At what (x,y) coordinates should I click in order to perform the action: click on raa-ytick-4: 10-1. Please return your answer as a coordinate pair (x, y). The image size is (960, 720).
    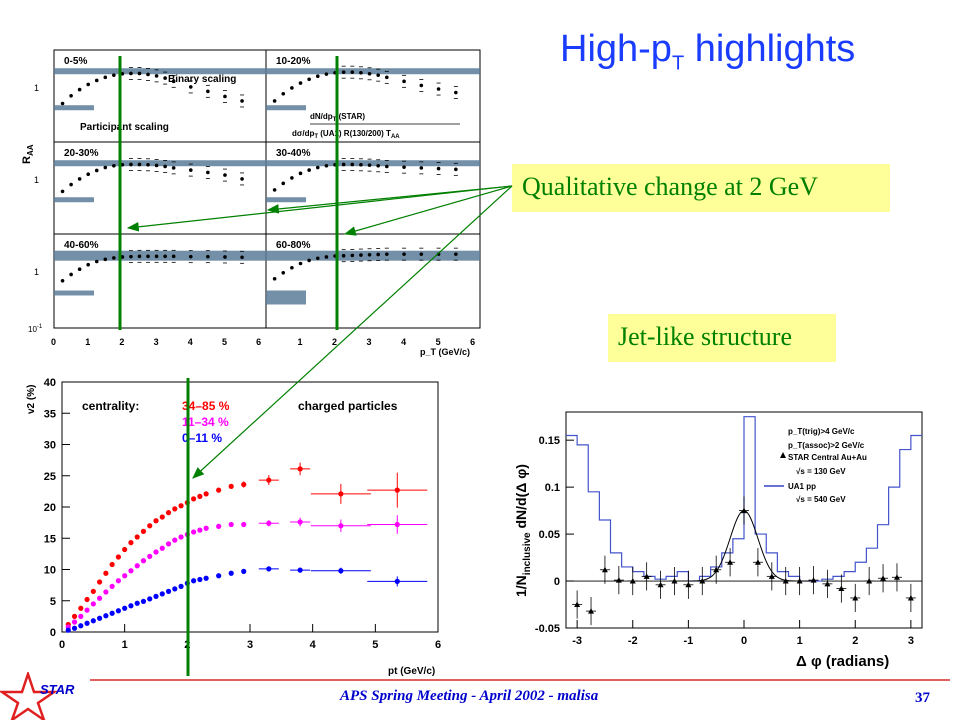
    Looking at the image, I should click on (35, 329).